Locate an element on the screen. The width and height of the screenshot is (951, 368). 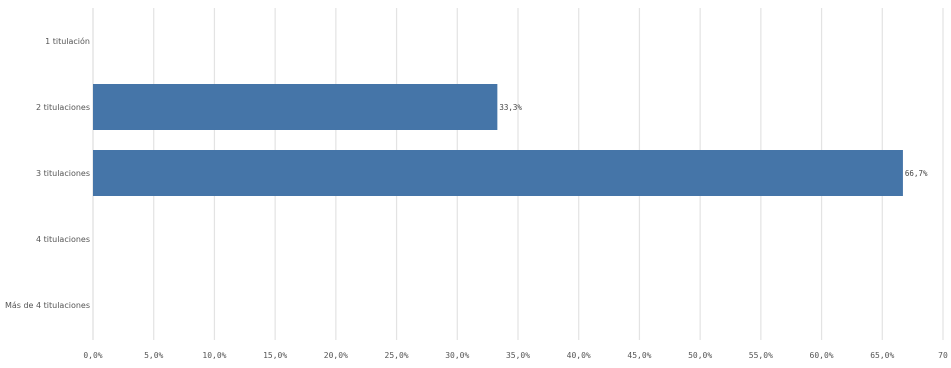
x-tick-label: 60,0% is located at coordinates (822, 355).